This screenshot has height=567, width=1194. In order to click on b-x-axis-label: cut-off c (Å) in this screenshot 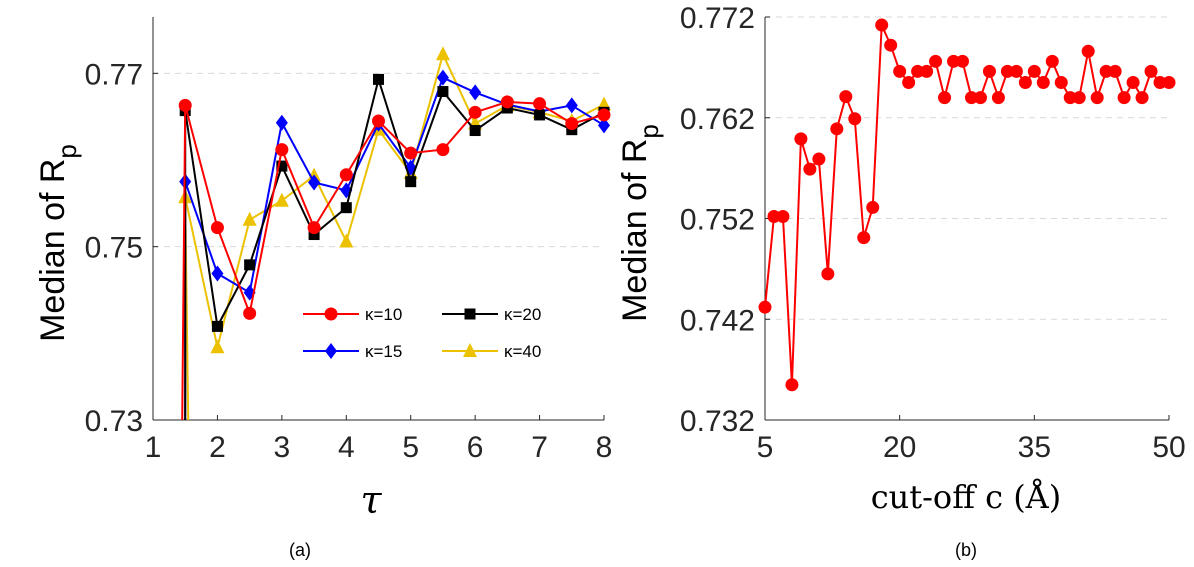, I will do `click(966, 497)`.